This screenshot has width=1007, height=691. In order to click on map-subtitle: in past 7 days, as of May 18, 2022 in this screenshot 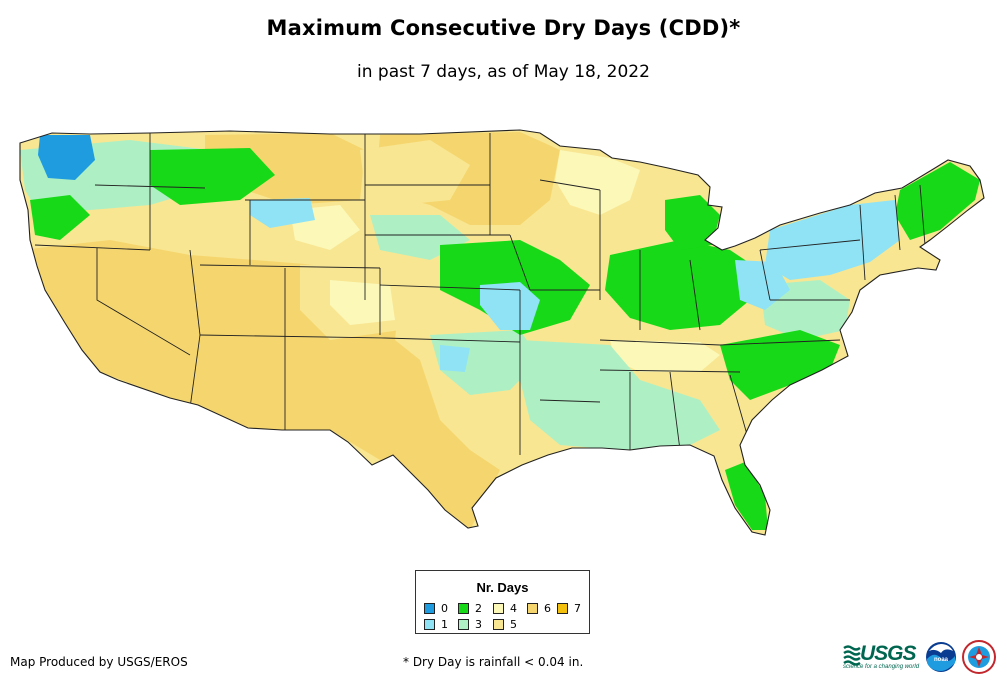, I will do `click(503, 72)`.